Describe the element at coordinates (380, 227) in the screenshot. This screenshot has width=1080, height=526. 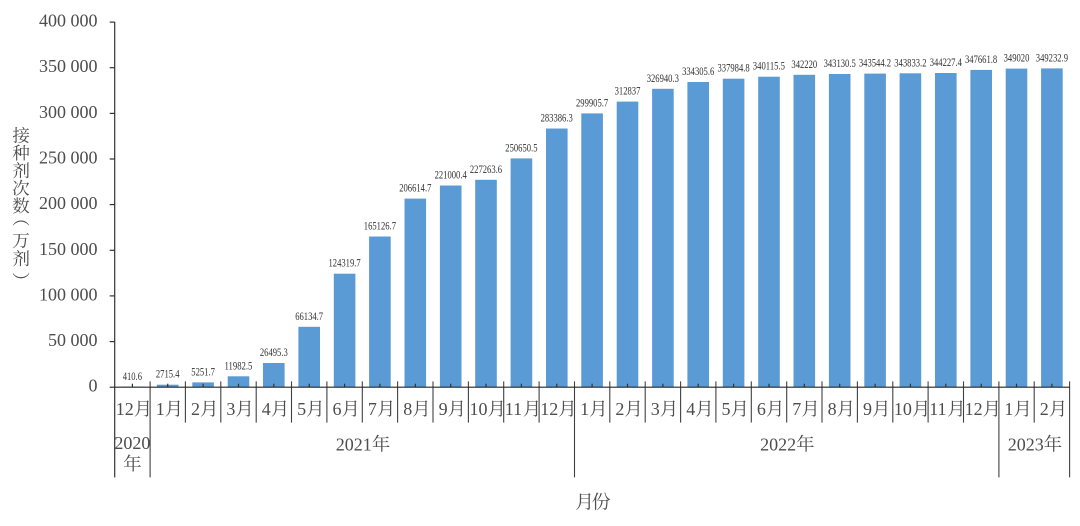
I see `svg-text: 165126.7` at that location.